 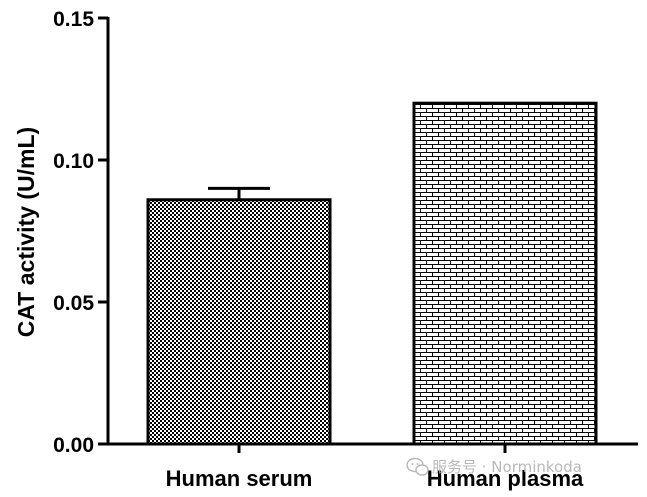 I want to click on x-tick-label: Human serum, so click(x=239, y=478).